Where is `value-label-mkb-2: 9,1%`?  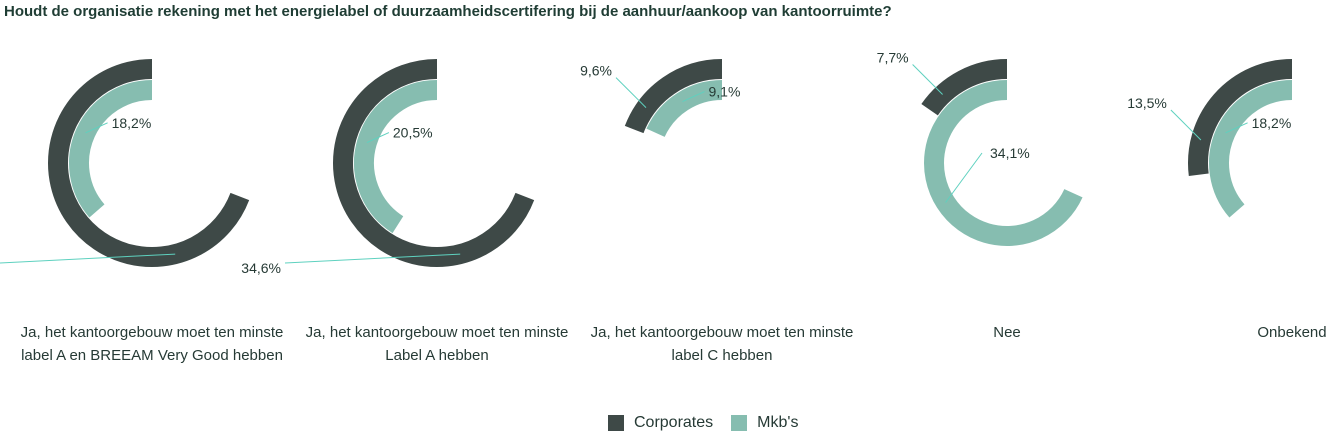
value-label-mkb-2: 9,1% is located at coordinates (725, 92).